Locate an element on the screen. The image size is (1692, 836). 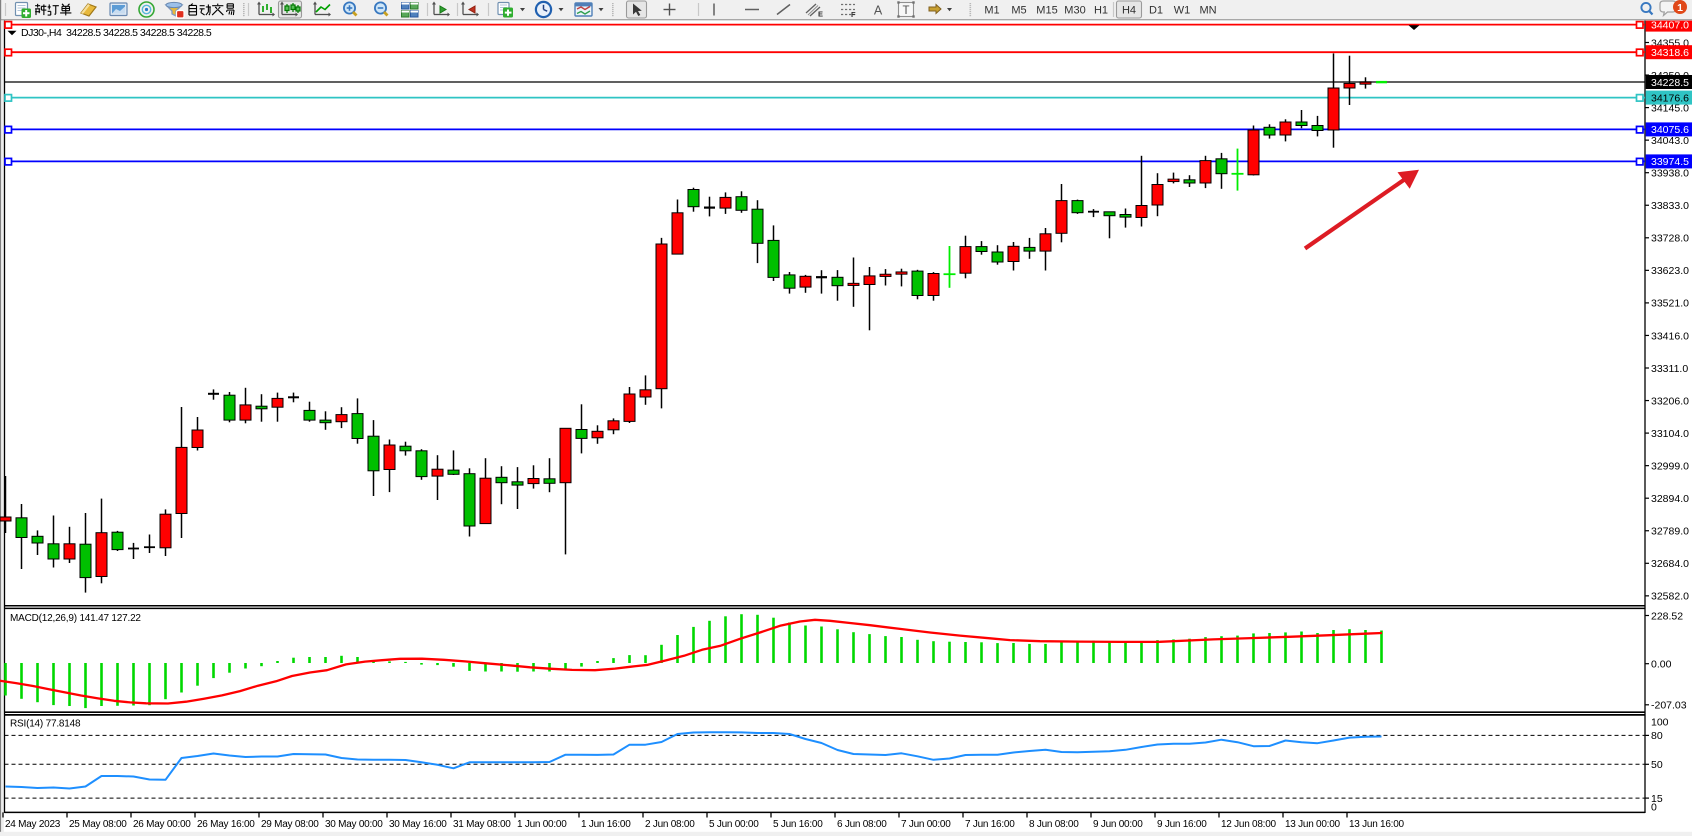
svg-text: 34043.0 is located at coordinates (1670, 141).